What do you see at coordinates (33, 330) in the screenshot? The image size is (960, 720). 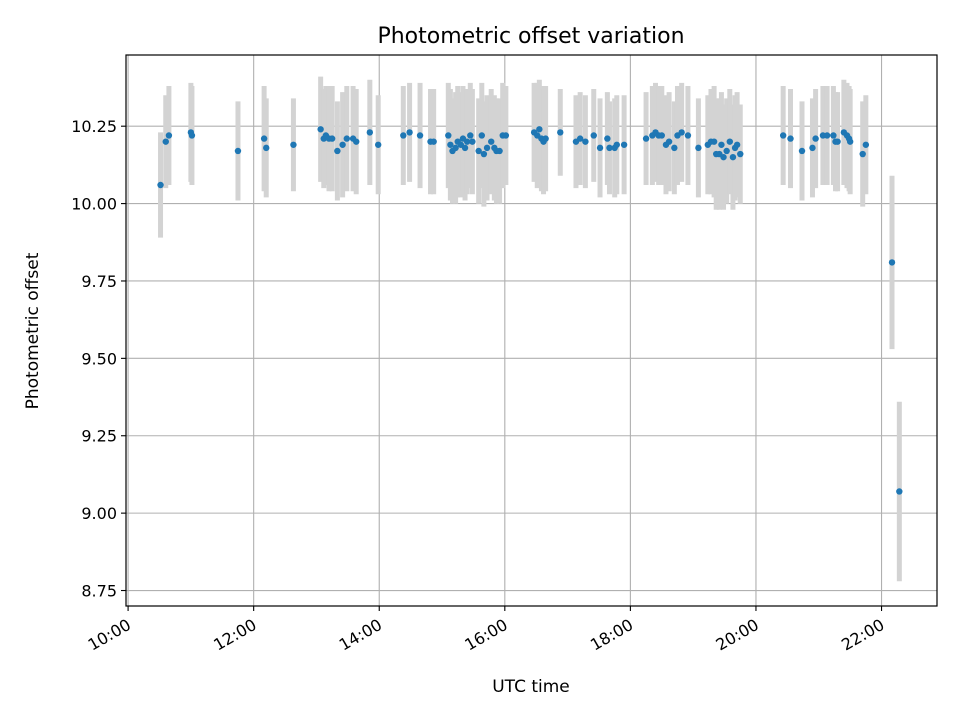 I see `y-axis-label: Photometric offset` at bounding box center [33, 330].